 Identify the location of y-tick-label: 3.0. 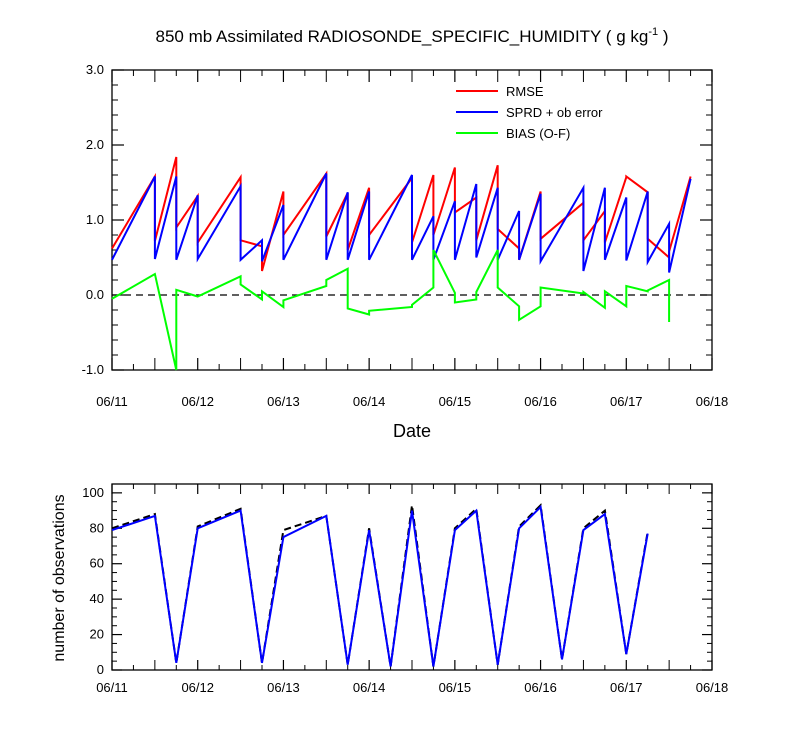
(95, 69).